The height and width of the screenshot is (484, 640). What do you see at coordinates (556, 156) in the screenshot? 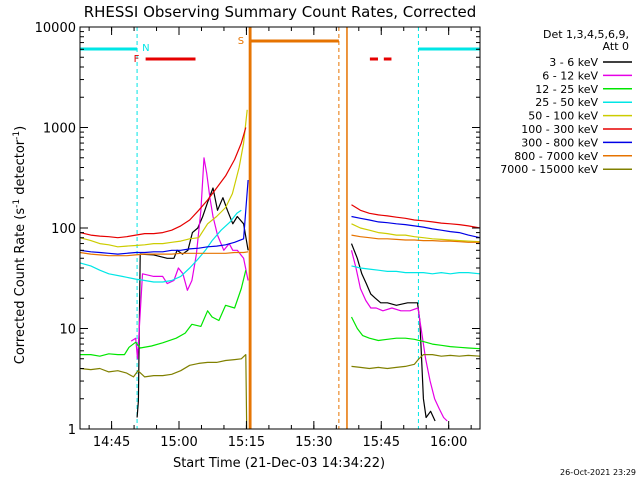
I see `legend-entry-label: 800 - 7000 keV` at bounding box center [556, 156].